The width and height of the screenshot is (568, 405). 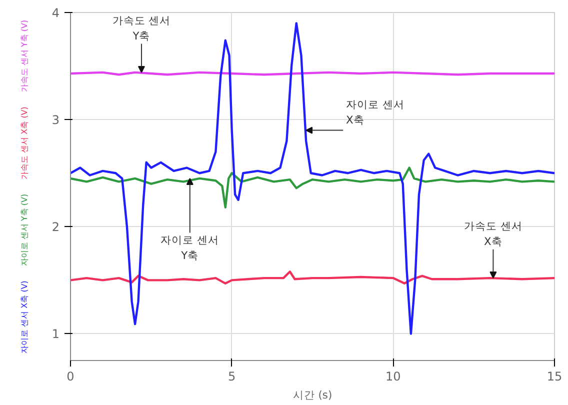 I want to click on x-tick-label: 15, so click(x=554, y=377).